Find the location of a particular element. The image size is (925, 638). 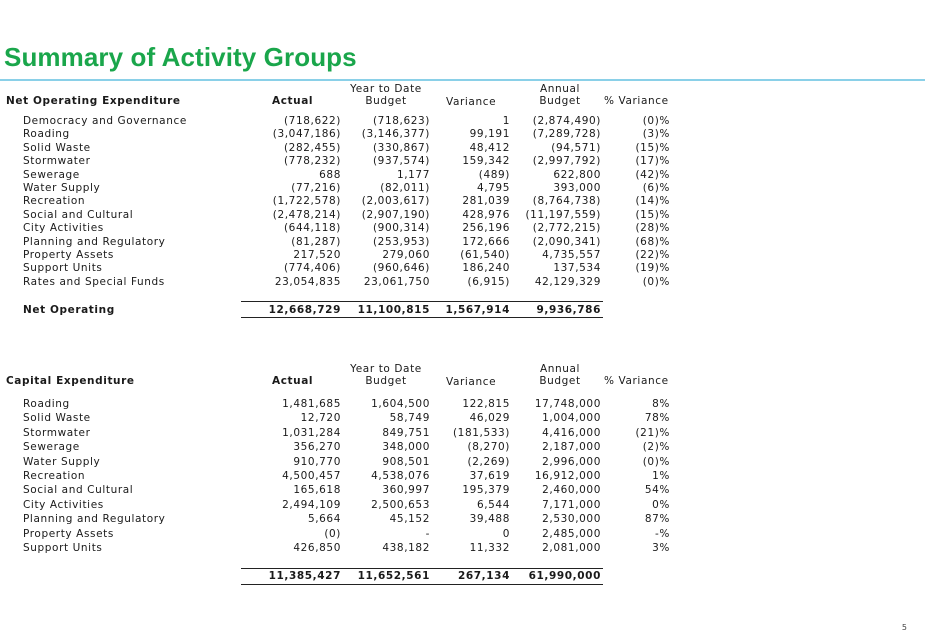

annual-budget-value: 7,171,000 is located at coordinates (571, 504).